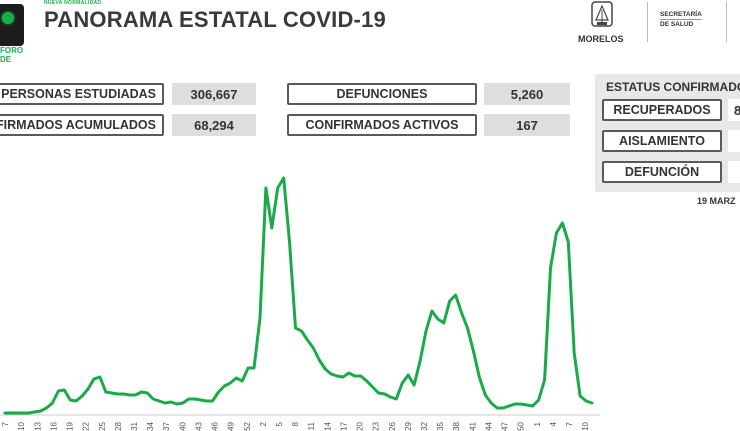  What do you see at coordinates (73, 3) in the screenshot?
I see `page-subtitle: NUEVA NORMALIDAD` at bounding box center [73, 3].